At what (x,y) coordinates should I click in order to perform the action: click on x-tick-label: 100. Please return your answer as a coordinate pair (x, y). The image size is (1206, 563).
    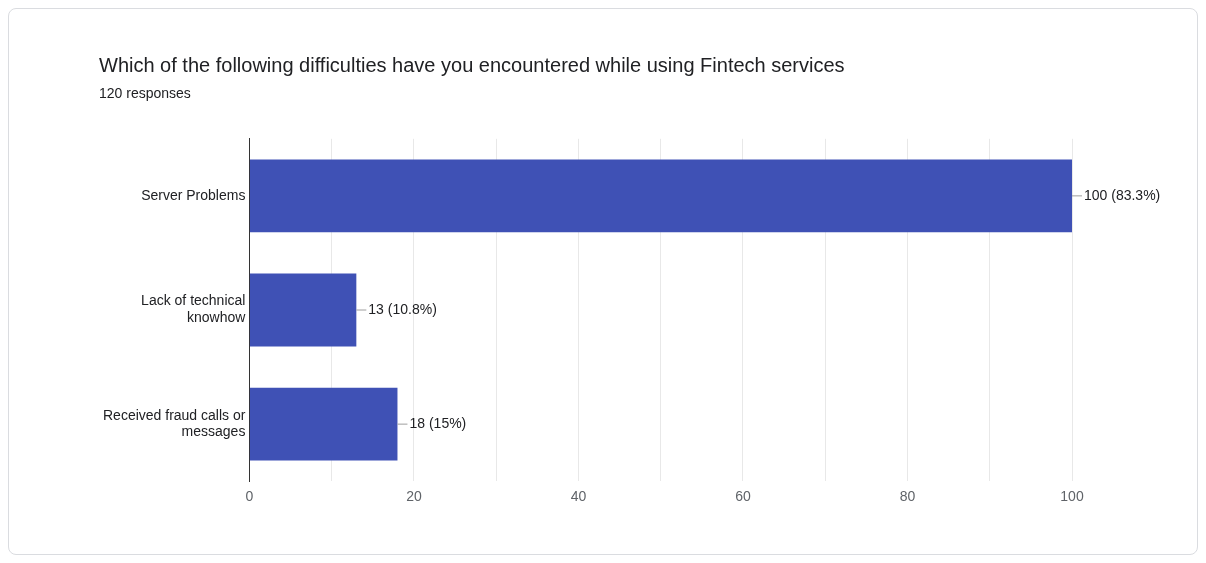
    Looking at the image, I should click on (1072, 496).